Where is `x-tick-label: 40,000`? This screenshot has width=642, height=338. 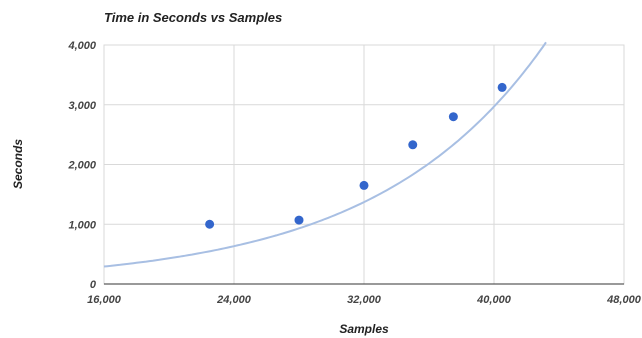 x-tick-label: 40,000 is located at coordinates (494, 300).